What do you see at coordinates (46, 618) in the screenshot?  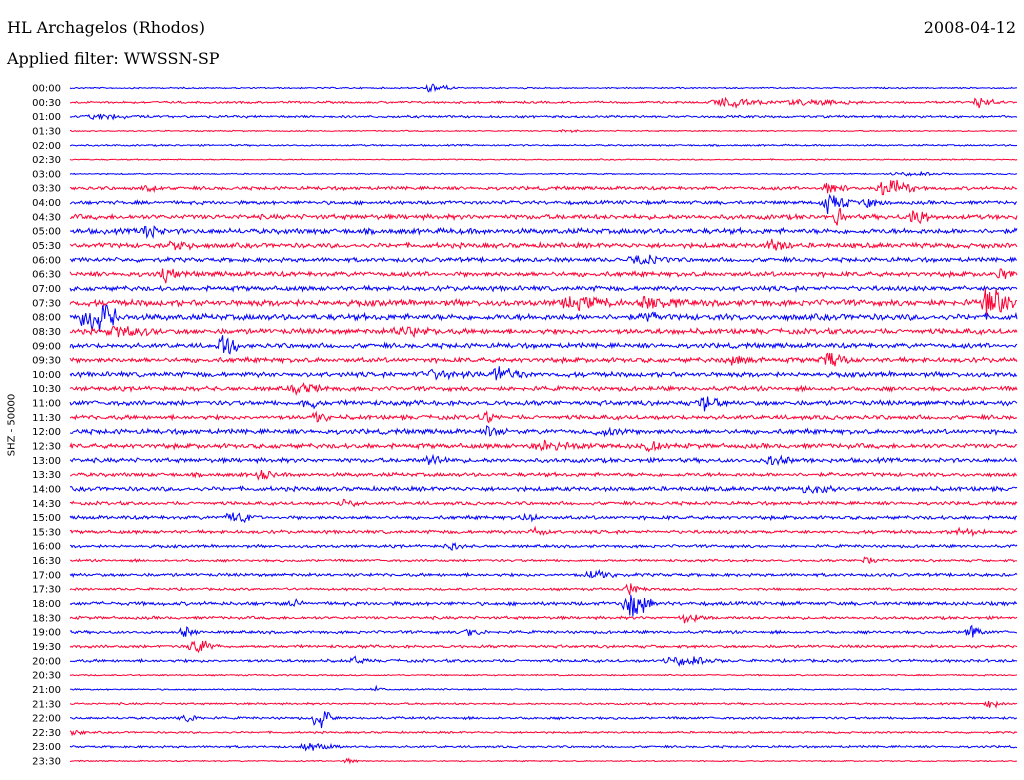 I see `time-tick-label: 18:30` at bounding box center [46, 618].